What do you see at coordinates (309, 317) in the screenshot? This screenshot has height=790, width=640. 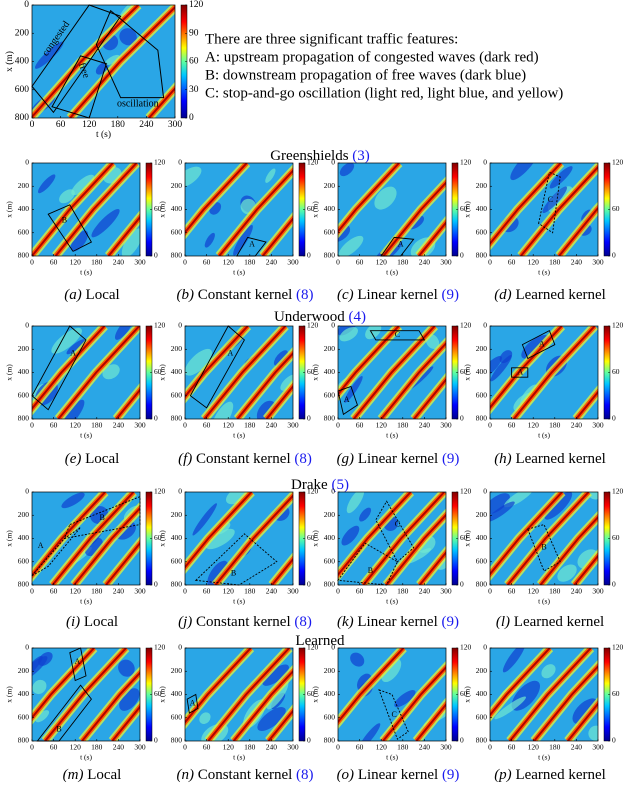 I see `row-title-name: Underwood` at bounding box center [309, 317].